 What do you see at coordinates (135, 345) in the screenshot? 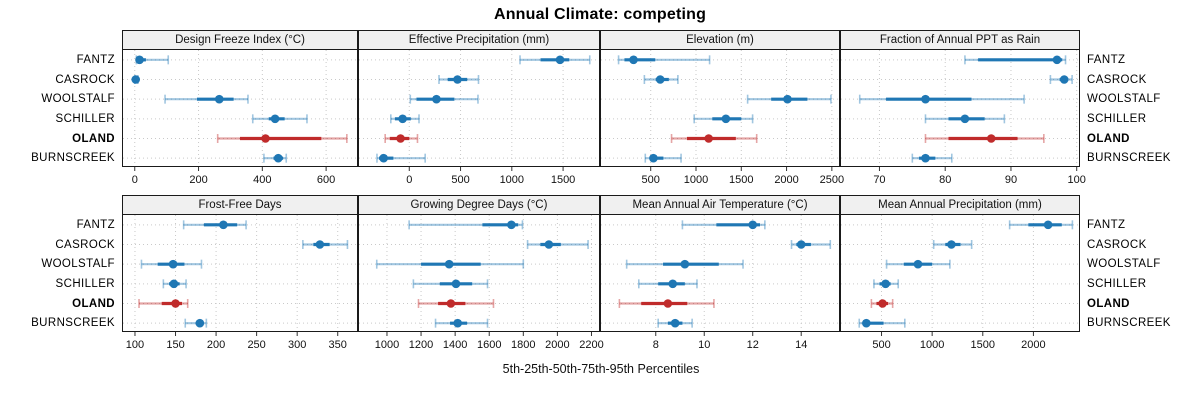
I see `axis-tick-label: 100` at bounding box center [135, 345].